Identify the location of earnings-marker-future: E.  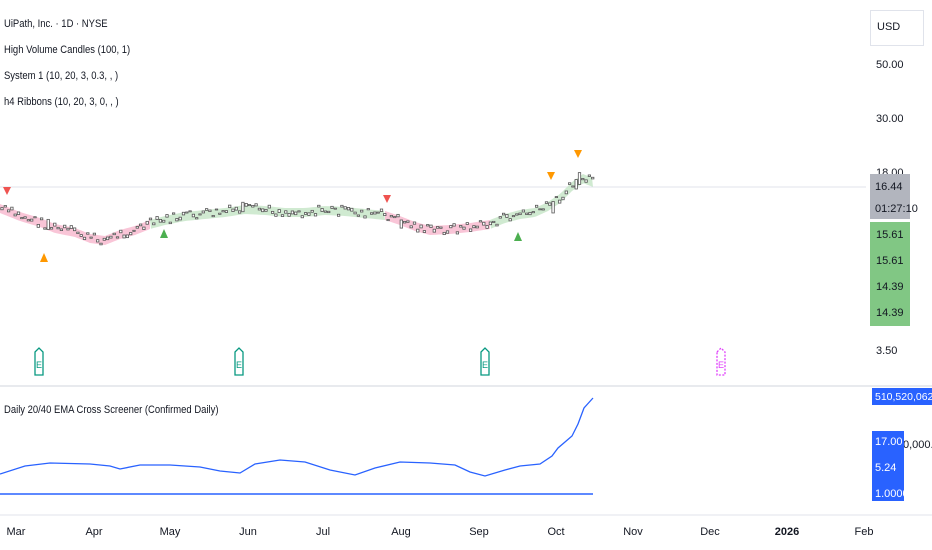
(721, 361).